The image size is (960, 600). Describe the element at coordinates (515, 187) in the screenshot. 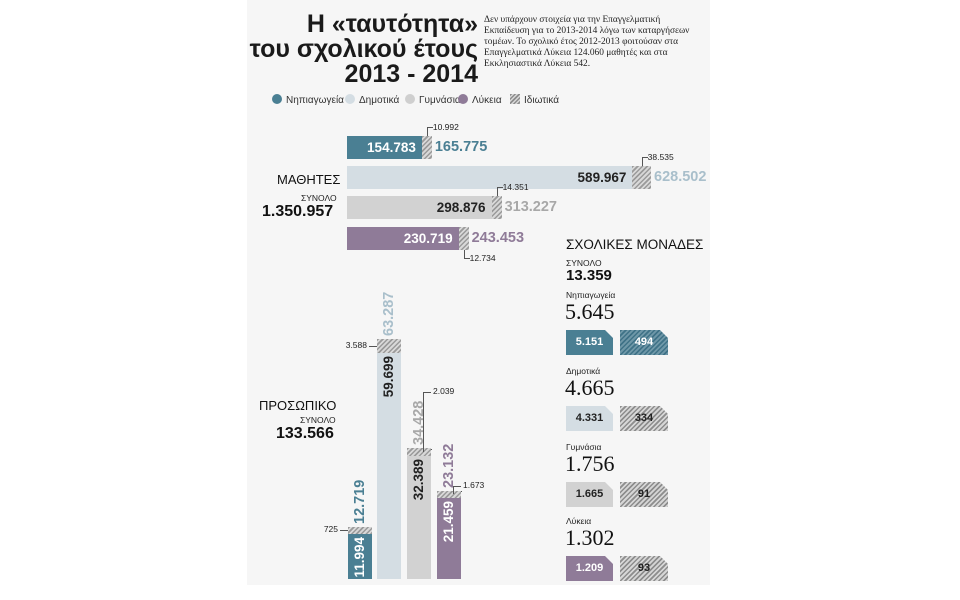

I see `students-label-private-gymnasia: 14.351` at that location.